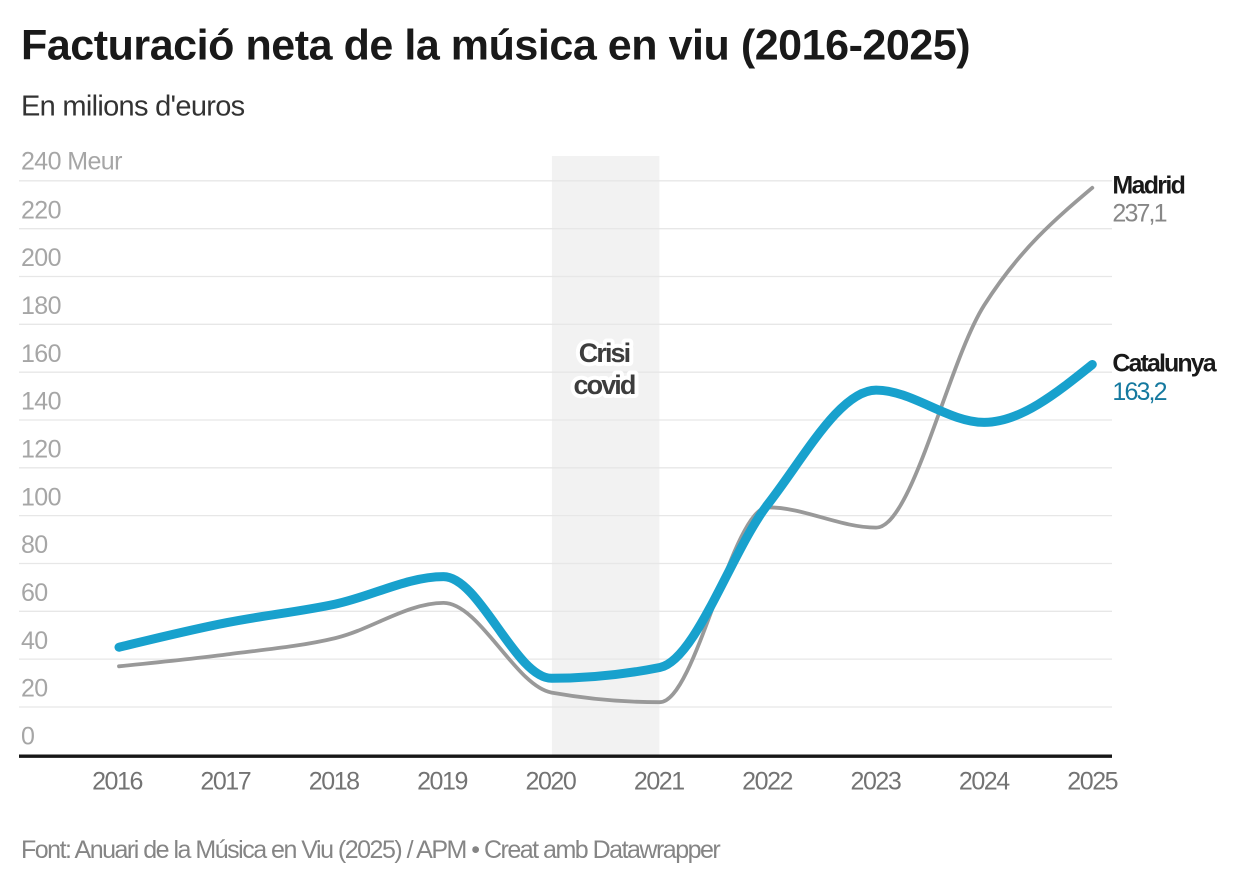  Describe the element at coordinates (41, 306) in the screenshot. I see `svg-text: 180` at that location.